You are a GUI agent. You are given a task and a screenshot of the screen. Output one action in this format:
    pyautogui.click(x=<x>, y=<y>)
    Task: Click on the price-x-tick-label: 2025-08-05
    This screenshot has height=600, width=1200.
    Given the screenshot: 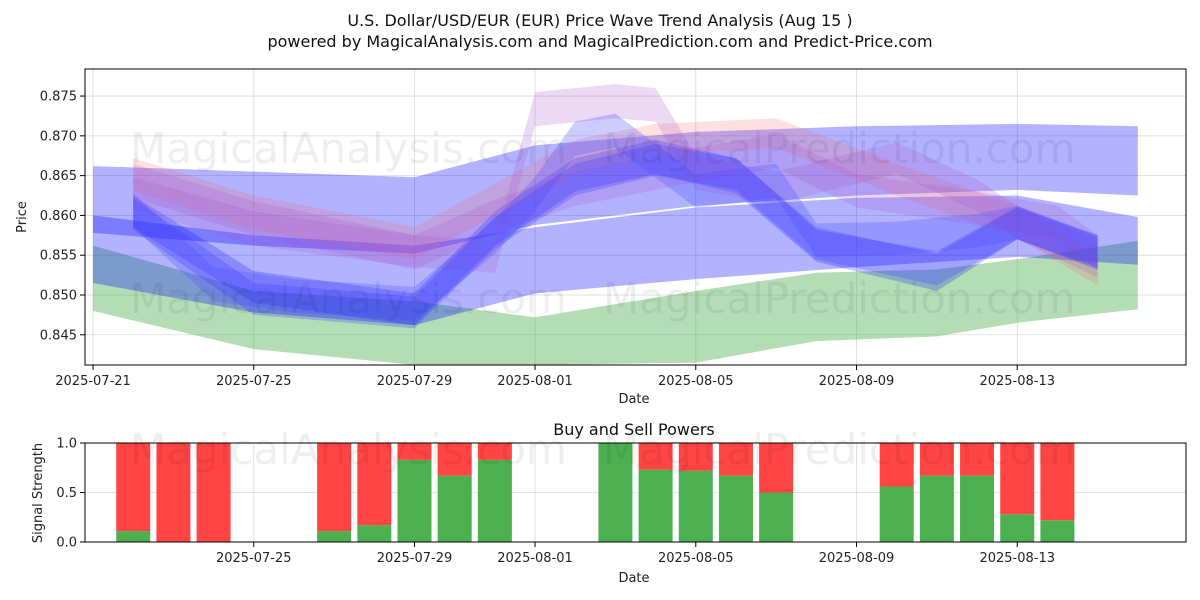 What is the action you would take?
    pyautogui.click(x=696, y=381)
    